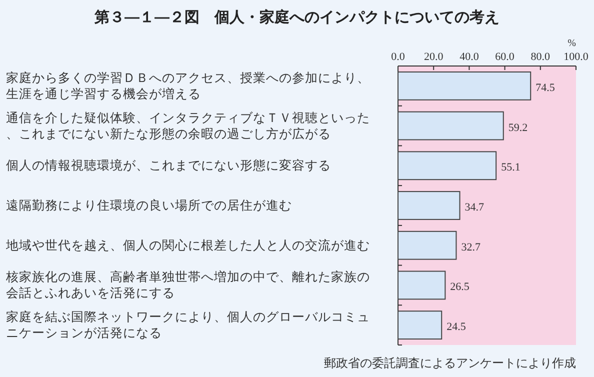  What do you see at coordinates (149, 205) in the screenshot?
I see `y-tick-label: 遠隔勤務により住環境の良い場所での居住が進む` at bounding box center [149, 205].